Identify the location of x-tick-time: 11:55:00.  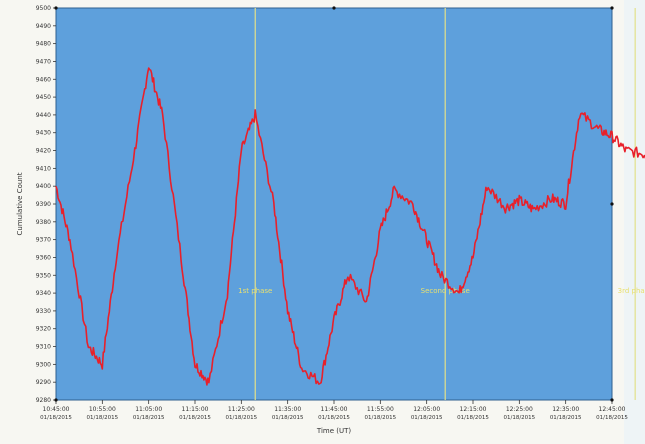
(380, 409).